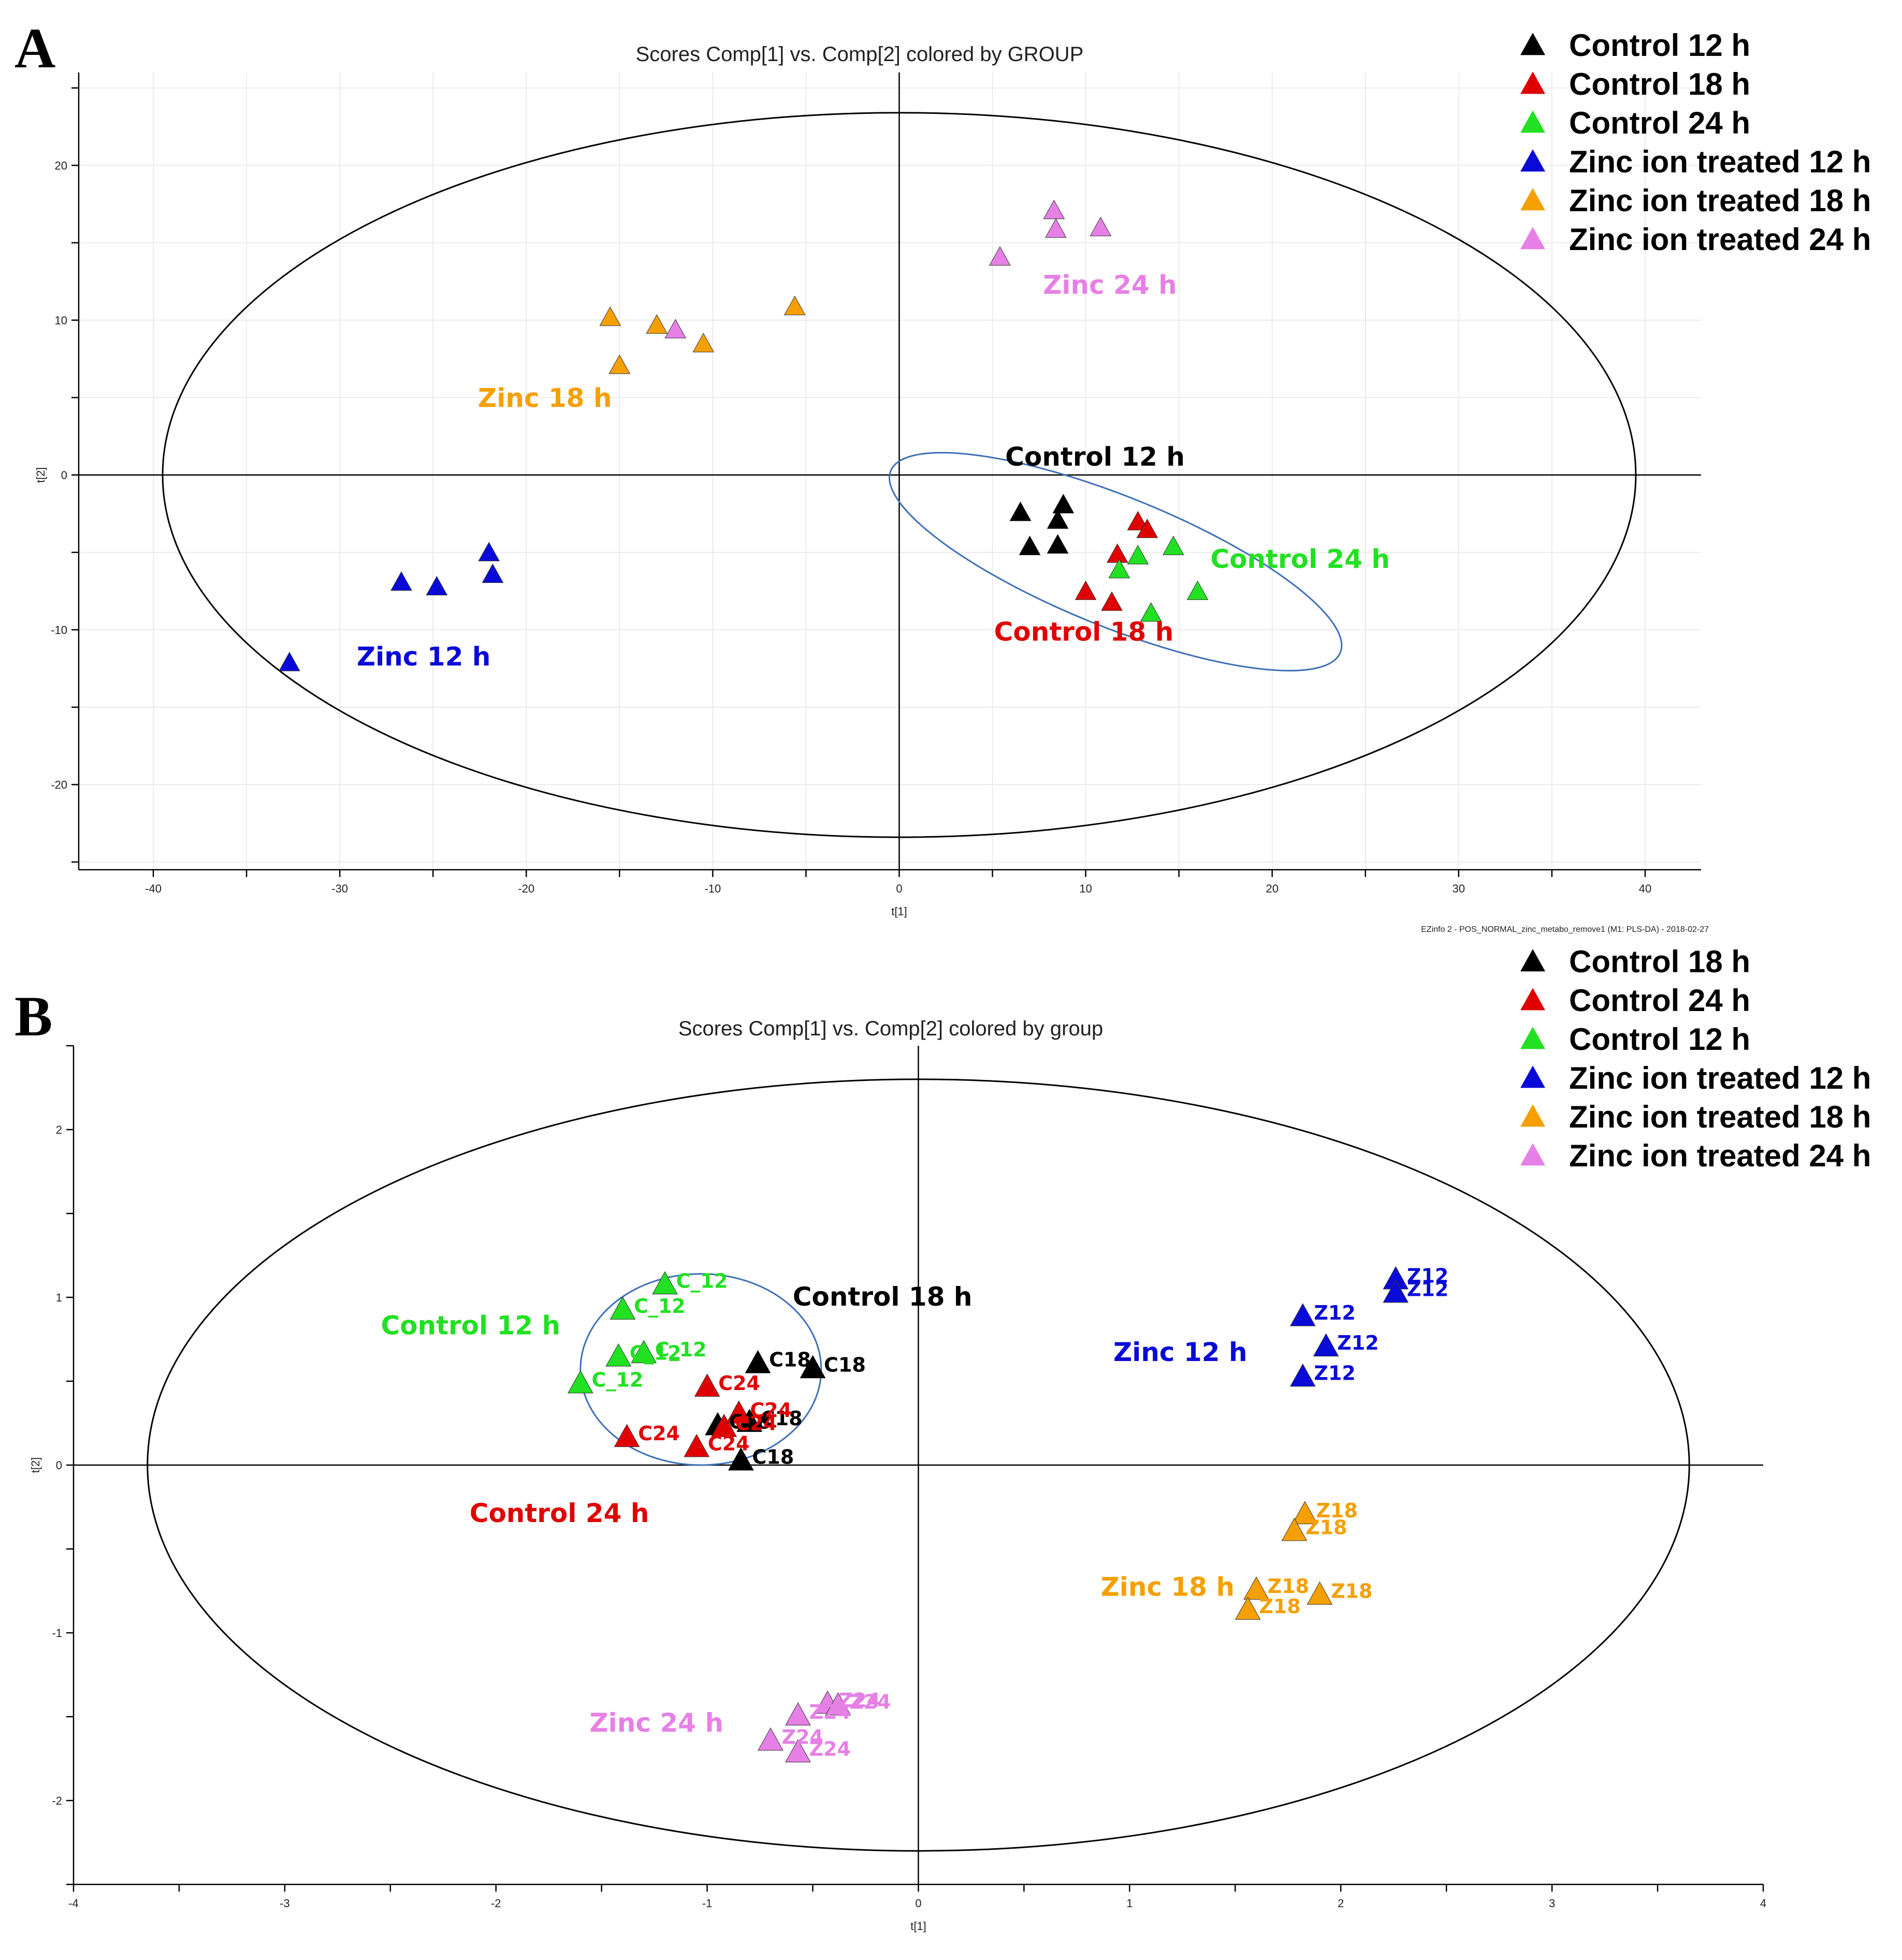  What do you see at coordinates (1158, 578) in the screenshot?
I see `panel-a-series-green` at bounding box center [1158, 578].